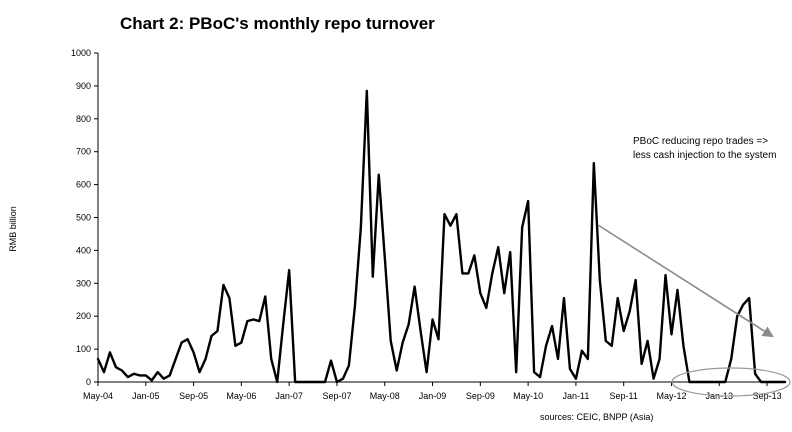  I want to click on y-axis-ticks: 0 100 200 300 400 500 600 700 800 900 1000, so click(84, 217).